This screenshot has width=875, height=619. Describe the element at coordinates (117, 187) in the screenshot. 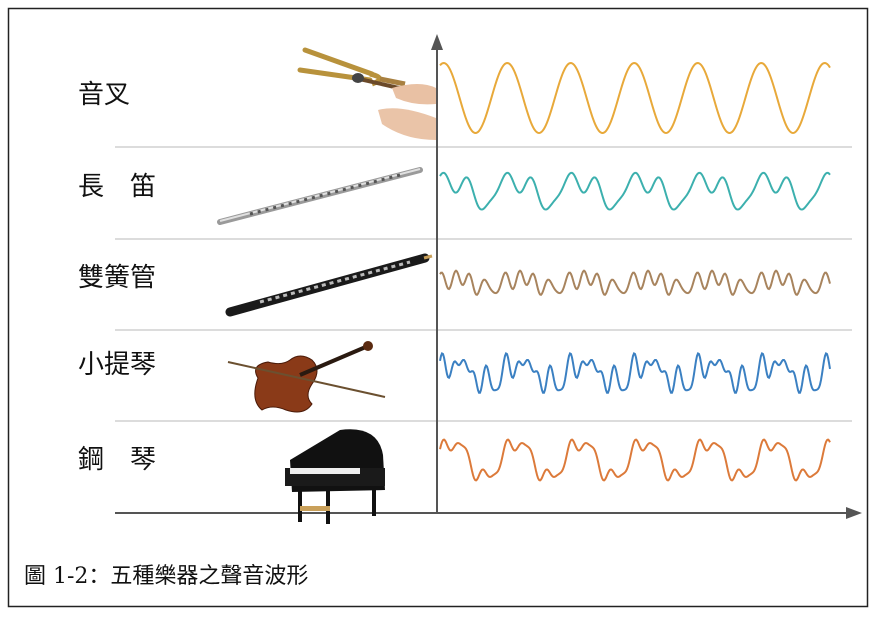

I see `instrument-label: 長 笛` at that location.